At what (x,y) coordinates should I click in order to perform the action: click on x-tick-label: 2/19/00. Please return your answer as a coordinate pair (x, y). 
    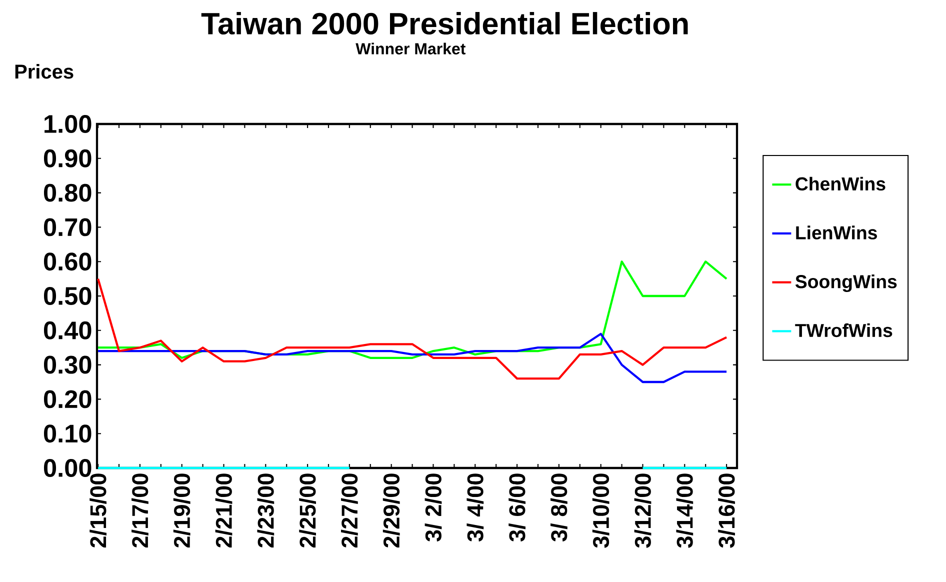
    Looking at the image, I should click on (181, 511).